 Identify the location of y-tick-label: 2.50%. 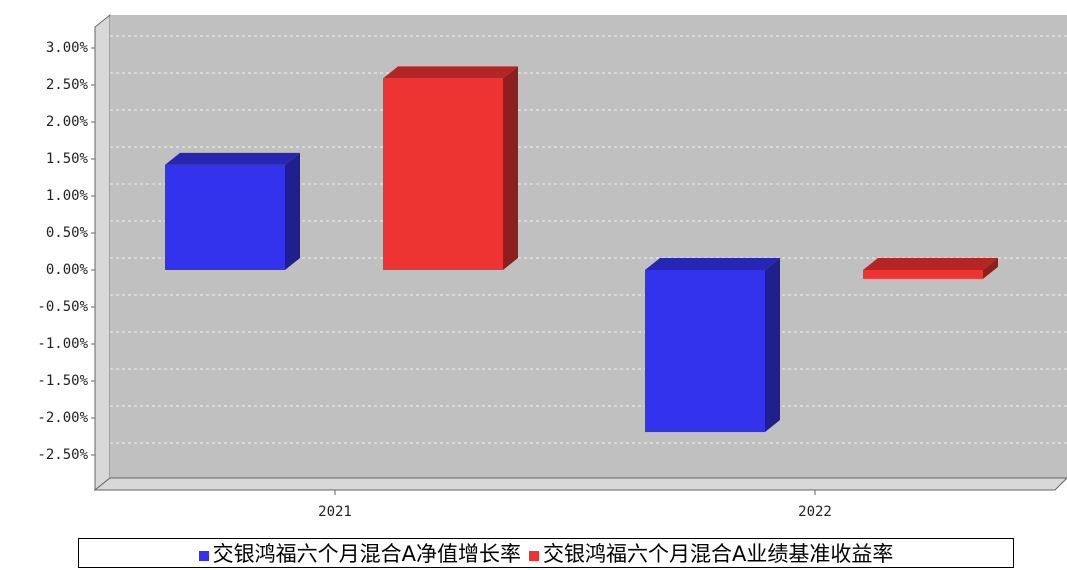
(67, 85).